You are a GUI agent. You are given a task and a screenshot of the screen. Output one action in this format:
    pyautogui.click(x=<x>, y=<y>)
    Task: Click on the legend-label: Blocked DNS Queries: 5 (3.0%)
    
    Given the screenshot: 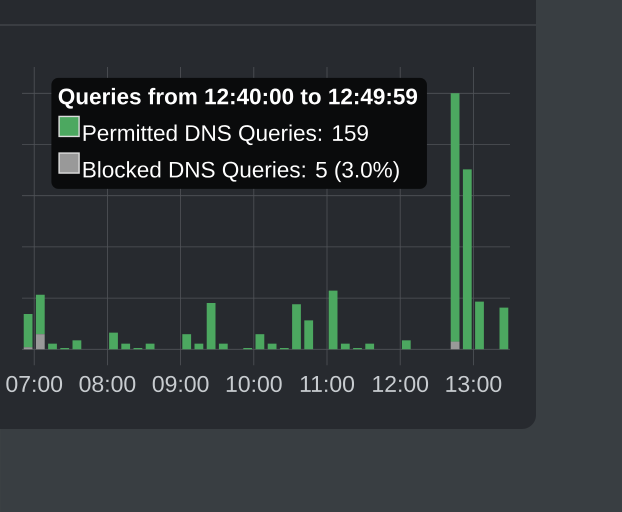 What is the action you would take?
    pyautogui.click(x=241, y=171)
    